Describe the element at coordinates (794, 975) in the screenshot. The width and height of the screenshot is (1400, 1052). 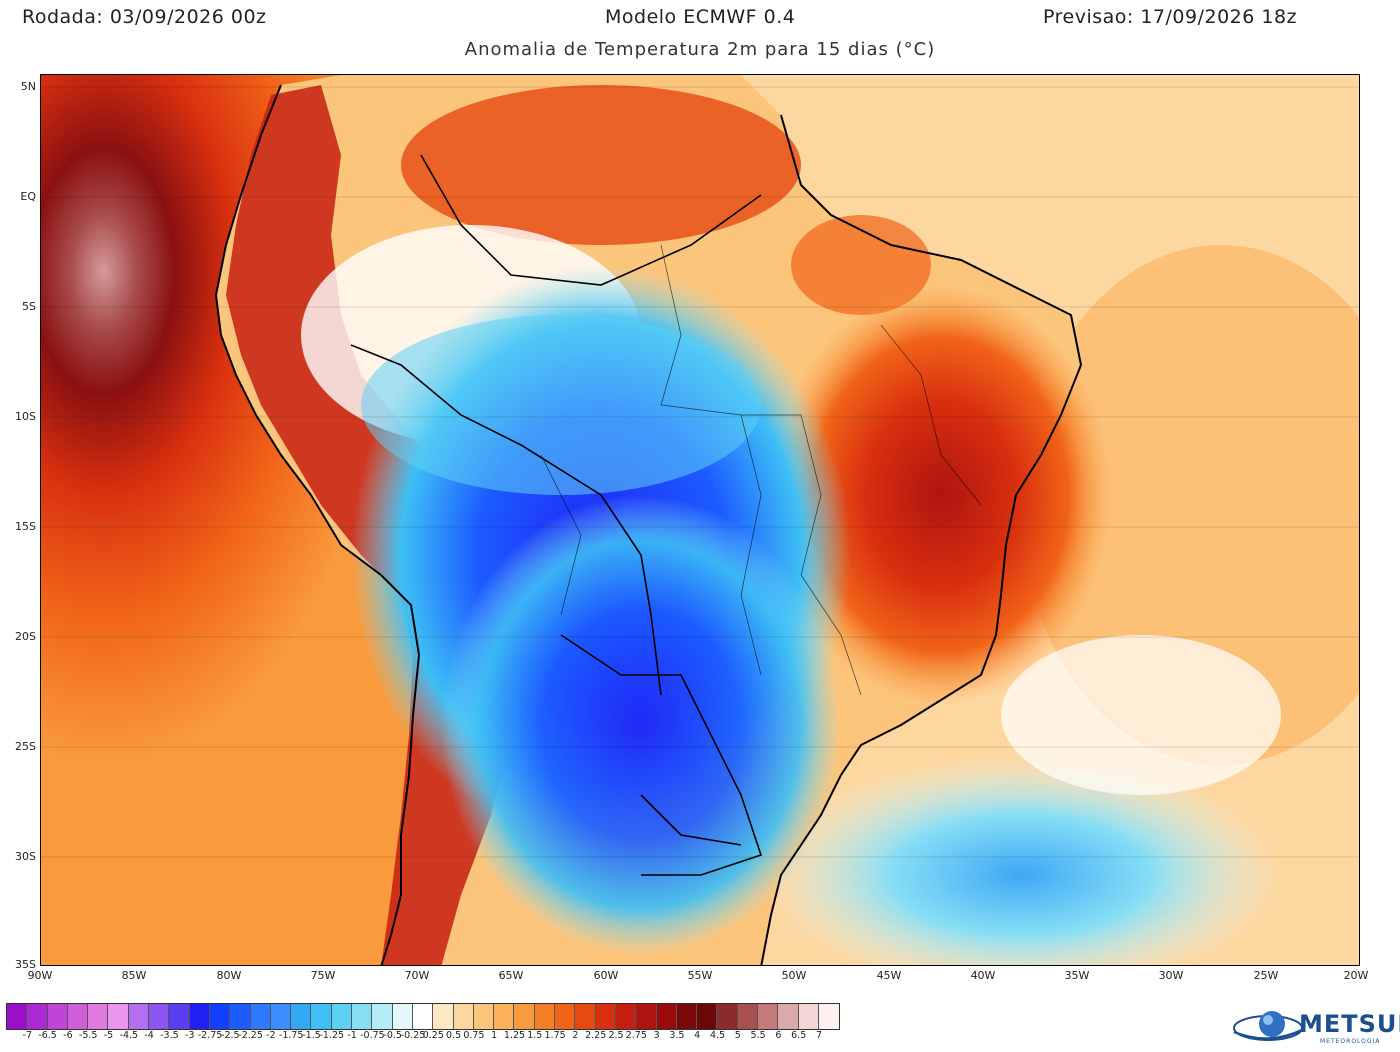
I see `lon-label: 50W` at that location.